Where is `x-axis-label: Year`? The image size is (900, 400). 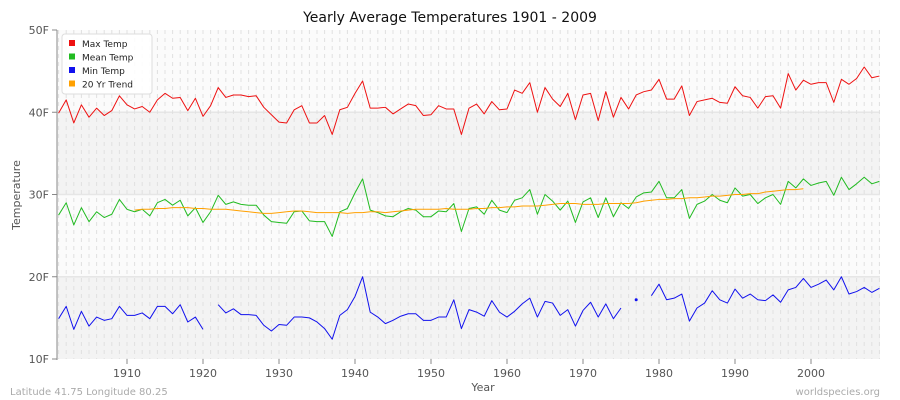
x-axis-label: Year is located at coordinates (482, 387).